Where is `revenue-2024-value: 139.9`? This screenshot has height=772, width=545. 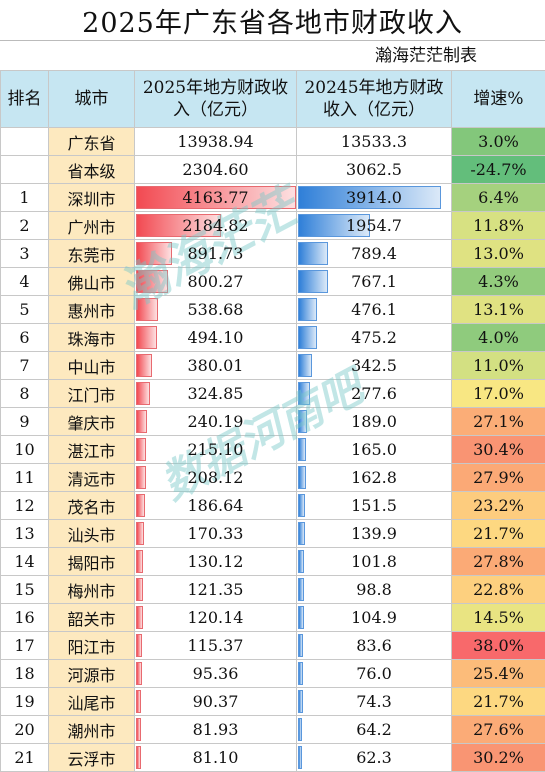
revenue-2024-value: 139.9 is located at coordinates (374, 533).